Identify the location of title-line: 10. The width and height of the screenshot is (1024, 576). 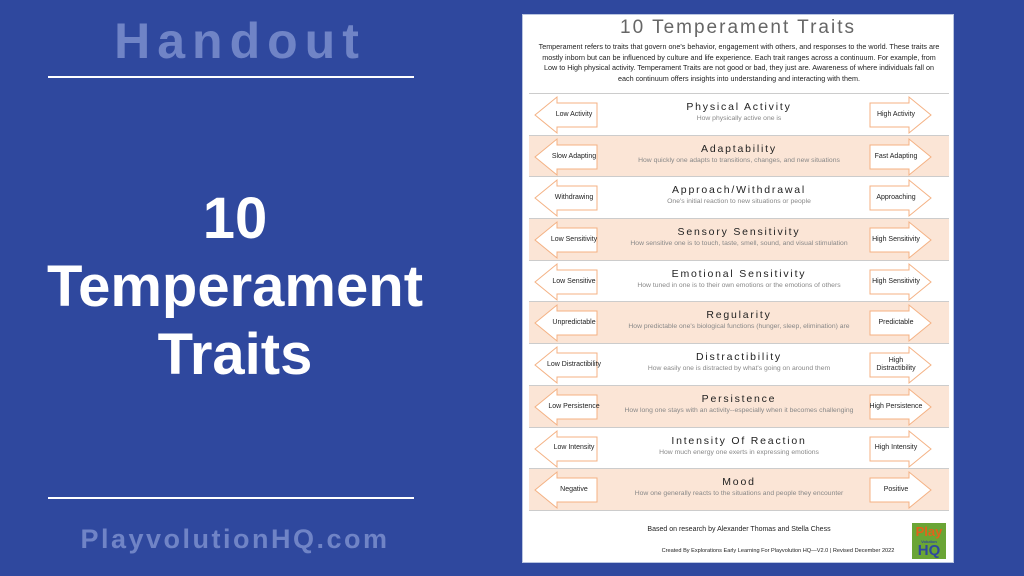
(235, 218).